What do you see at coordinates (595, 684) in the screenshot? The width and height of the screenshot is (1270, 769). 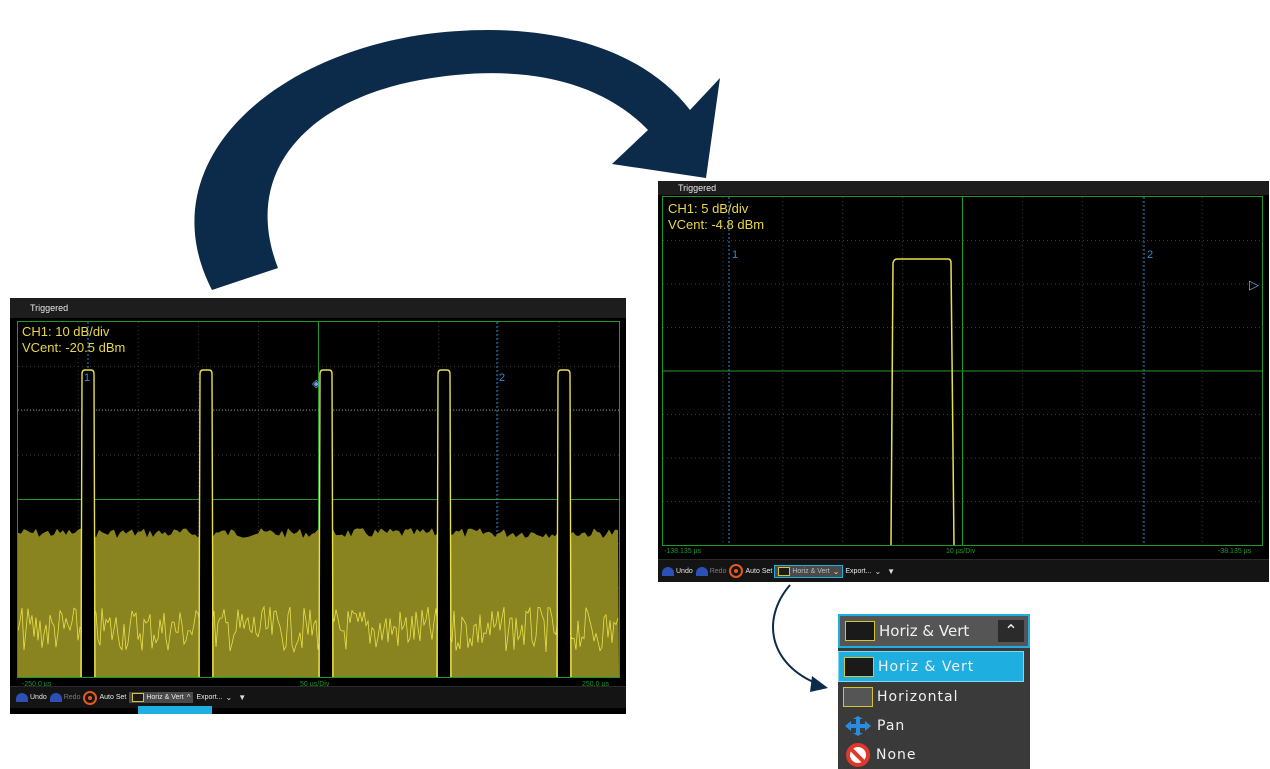 I see `x-axis-right: 250.0 µs` at bounding box center [595, 684].